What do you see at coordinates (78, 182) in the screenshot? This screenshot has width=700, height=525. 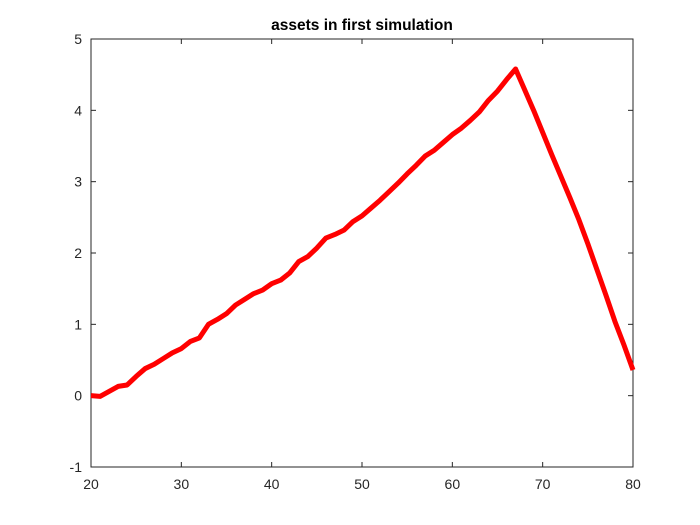 I see `y-tick-label: 3` at bounding box center [78, 182].